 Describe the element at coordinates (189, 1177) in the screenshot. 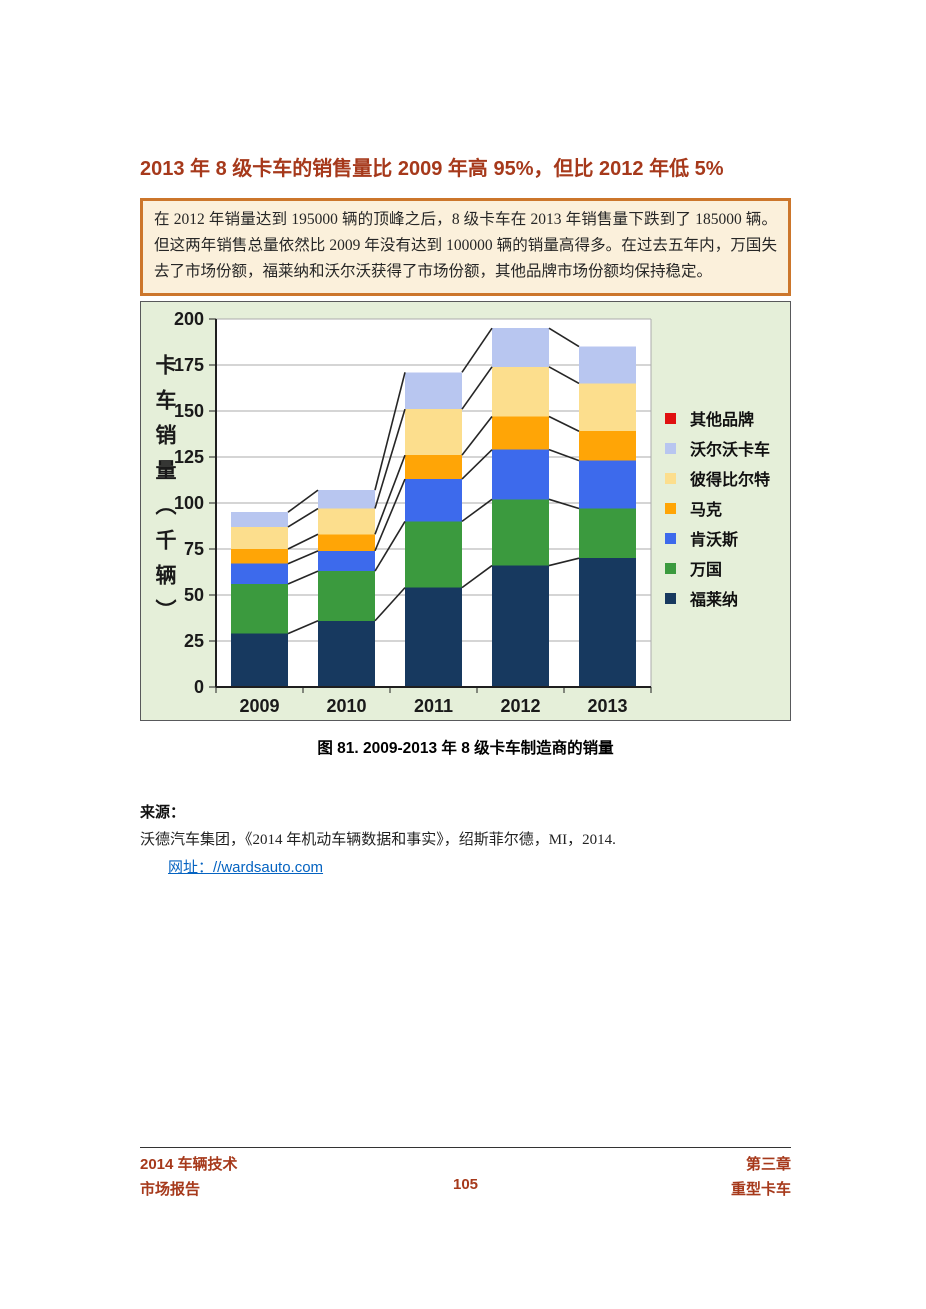

I see `footer-left: 2014 车辆技术 市场报告` at that location.